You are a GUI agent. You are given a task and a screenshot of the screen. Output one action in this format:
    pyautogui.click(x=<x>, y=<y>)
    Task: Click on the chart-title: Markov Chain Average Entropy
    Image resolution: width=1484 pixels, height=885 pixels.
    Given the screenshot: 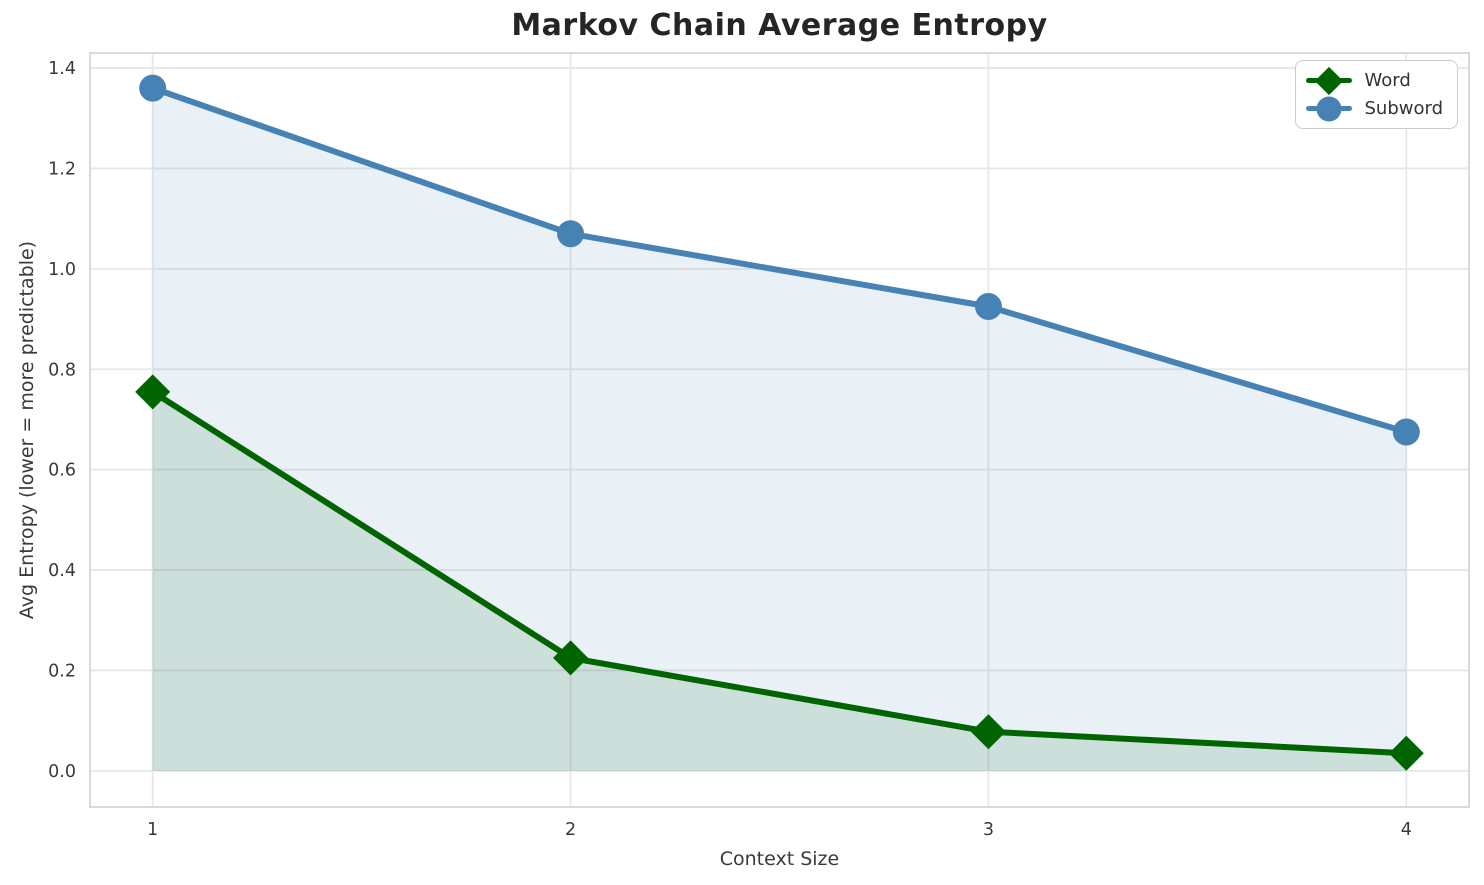 What is the action you would take?
    pyautogui.click(x=779, y=25)
    